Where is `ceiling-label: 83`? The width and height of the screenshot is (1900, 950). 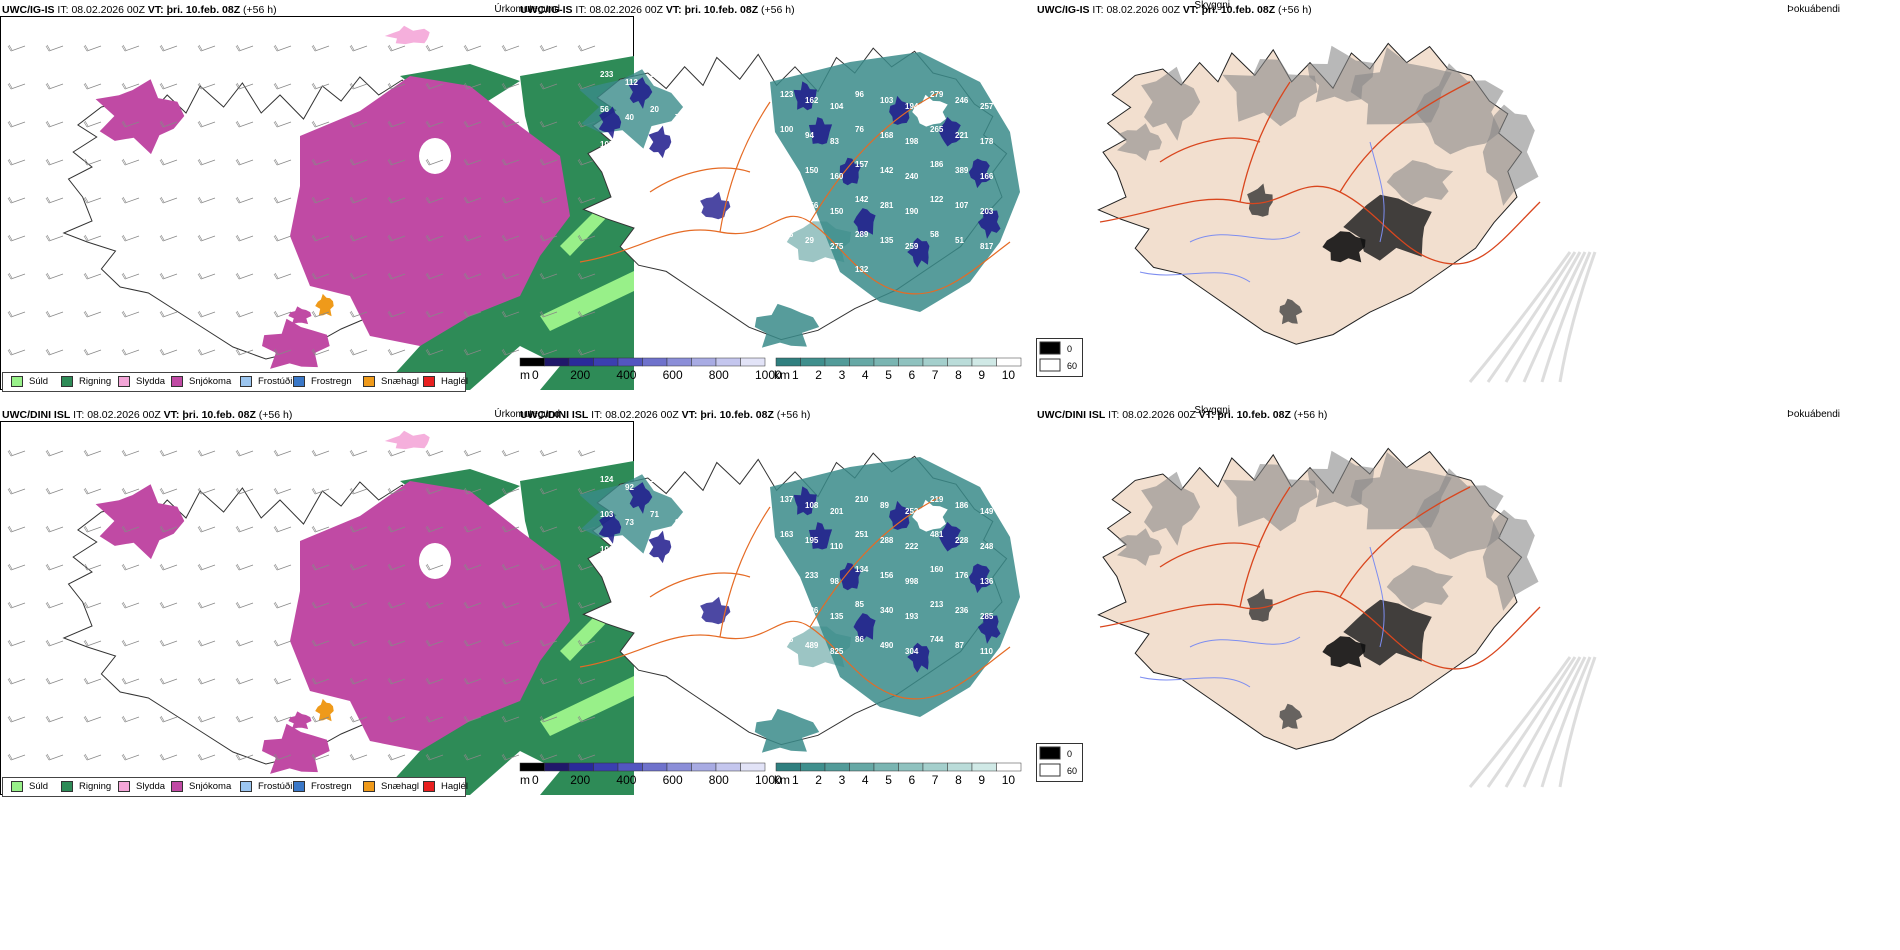 ceiling-label: 83 is located at coordinates (834, 141).